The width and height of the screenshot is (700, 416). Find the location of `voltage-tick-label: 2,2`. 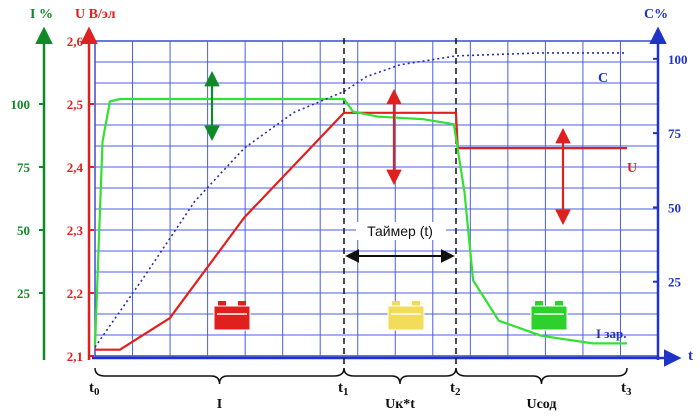

voltage-tick-label: 2,2 is located at coordinates (75, 293).